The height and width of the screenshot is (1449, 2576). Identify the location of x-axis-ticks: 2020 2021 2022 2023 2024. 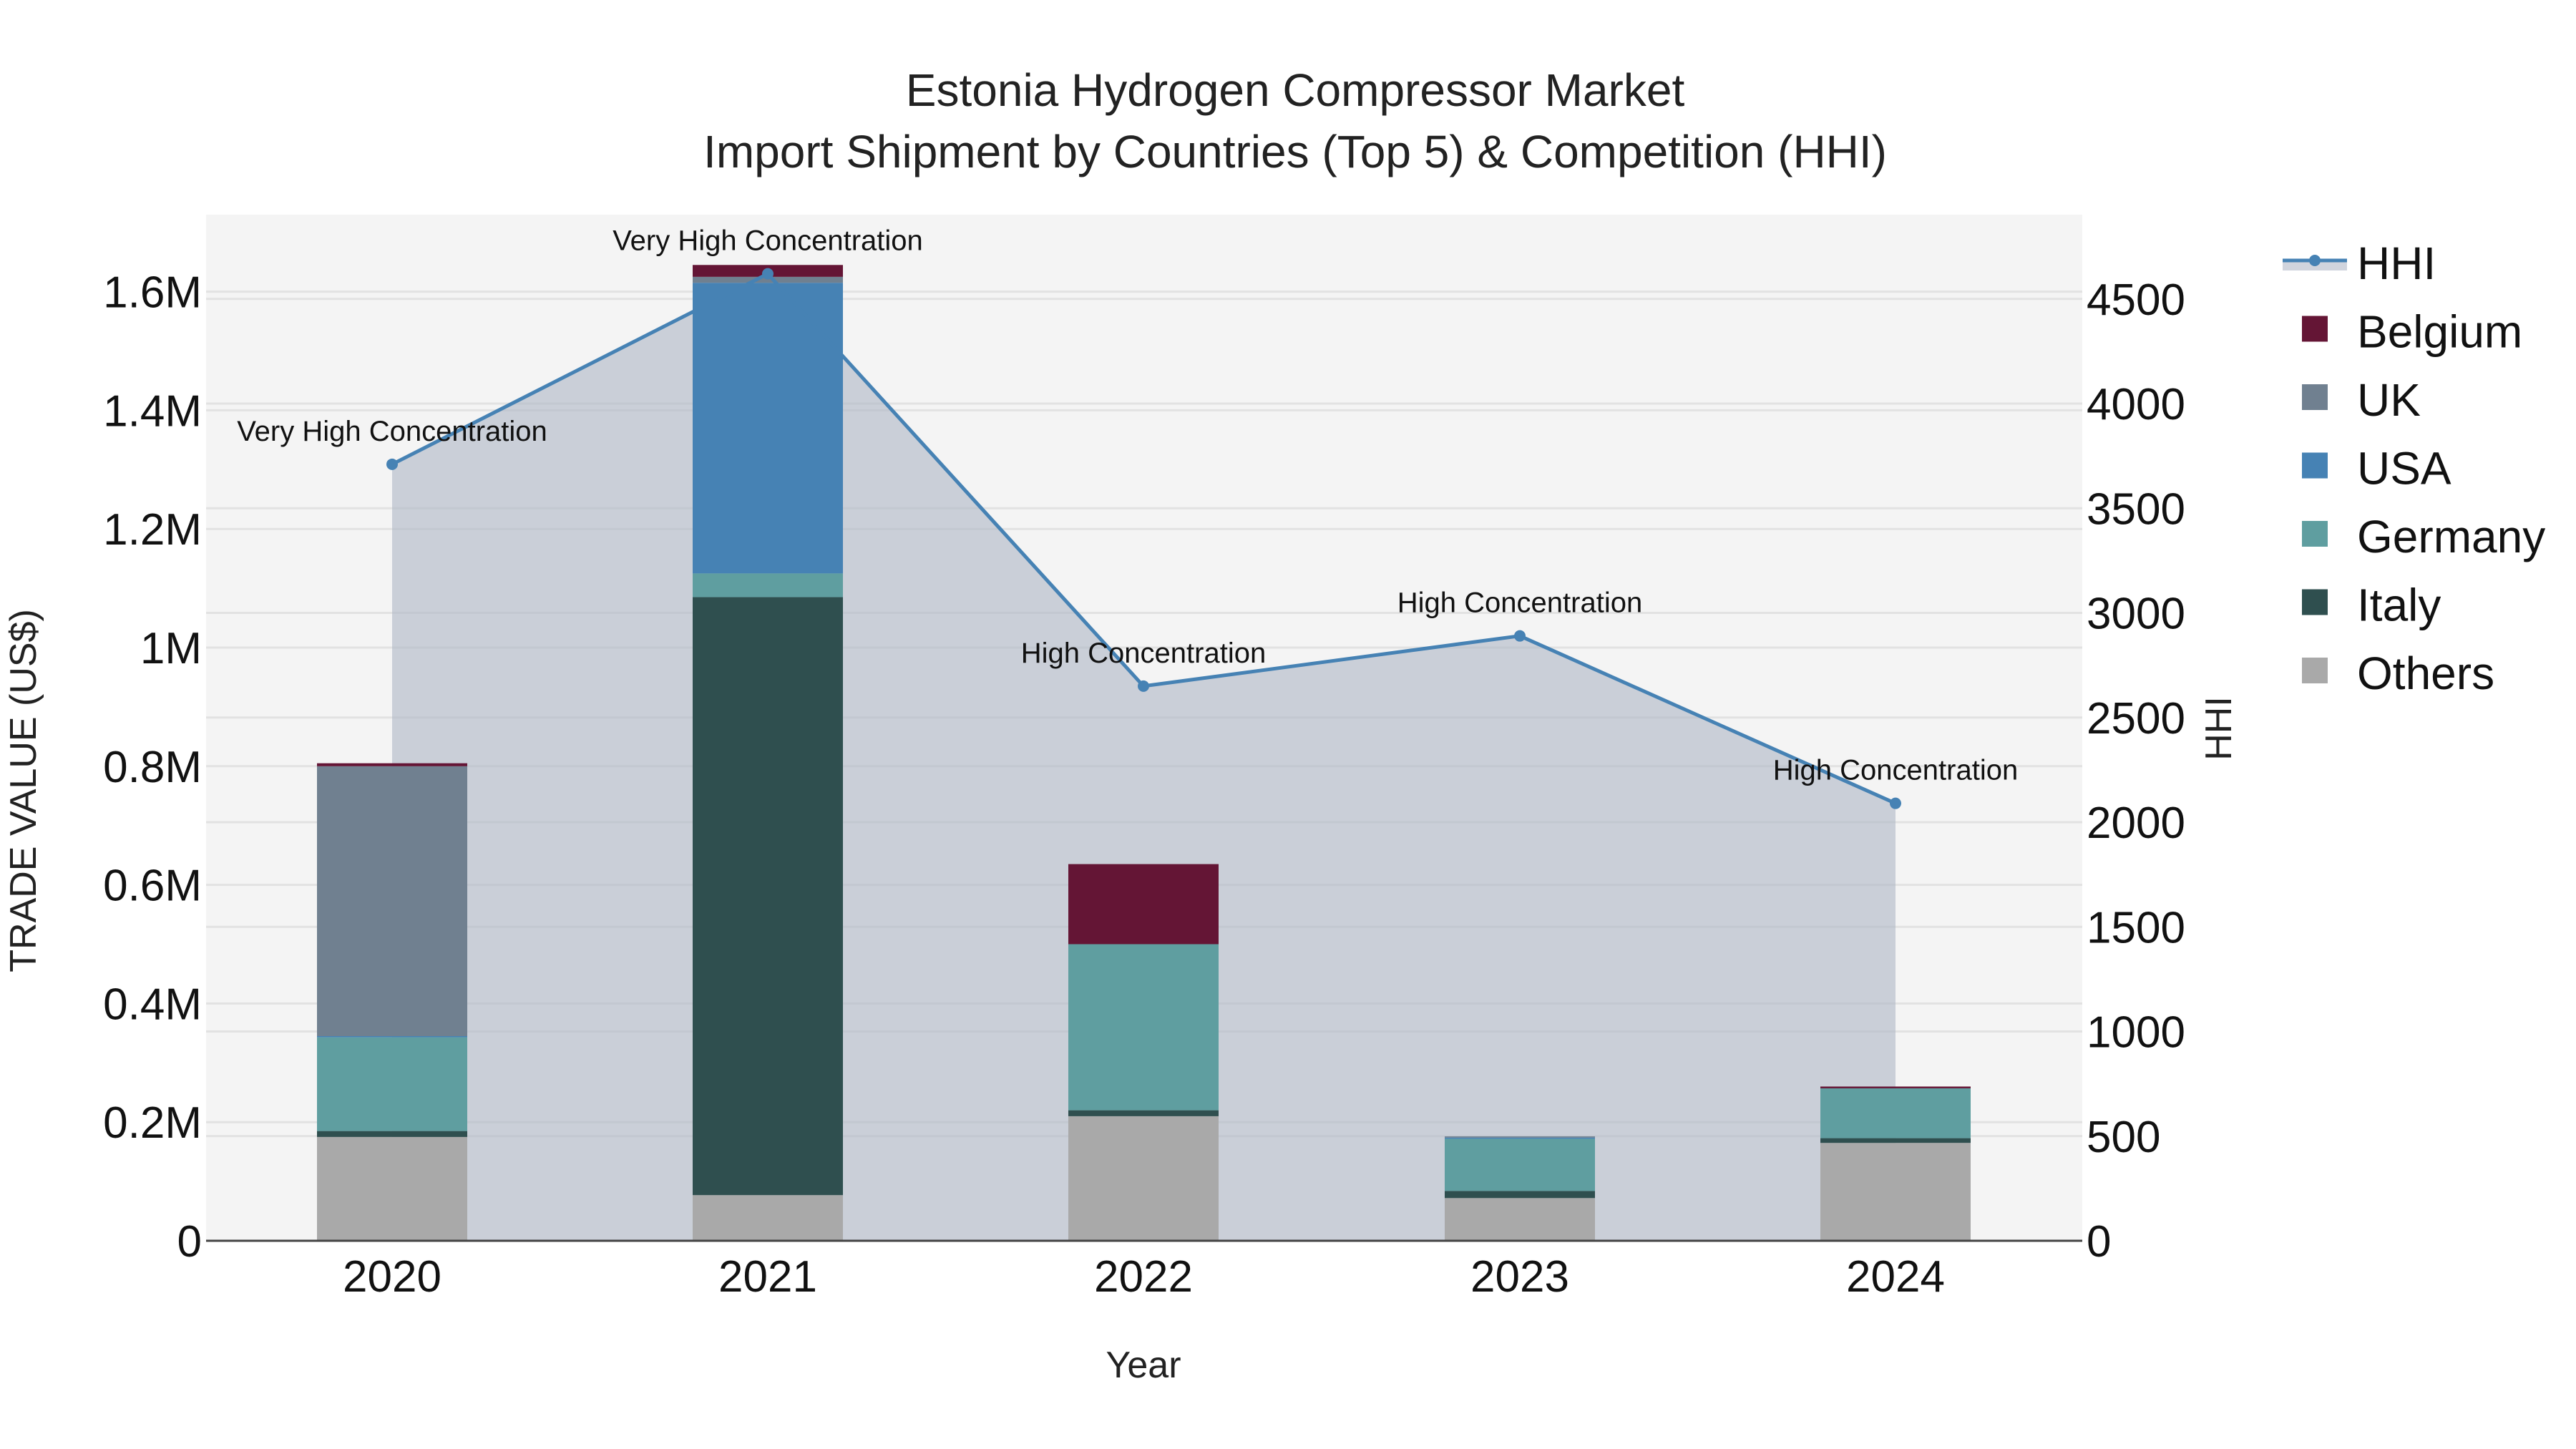
(1144, 1277).